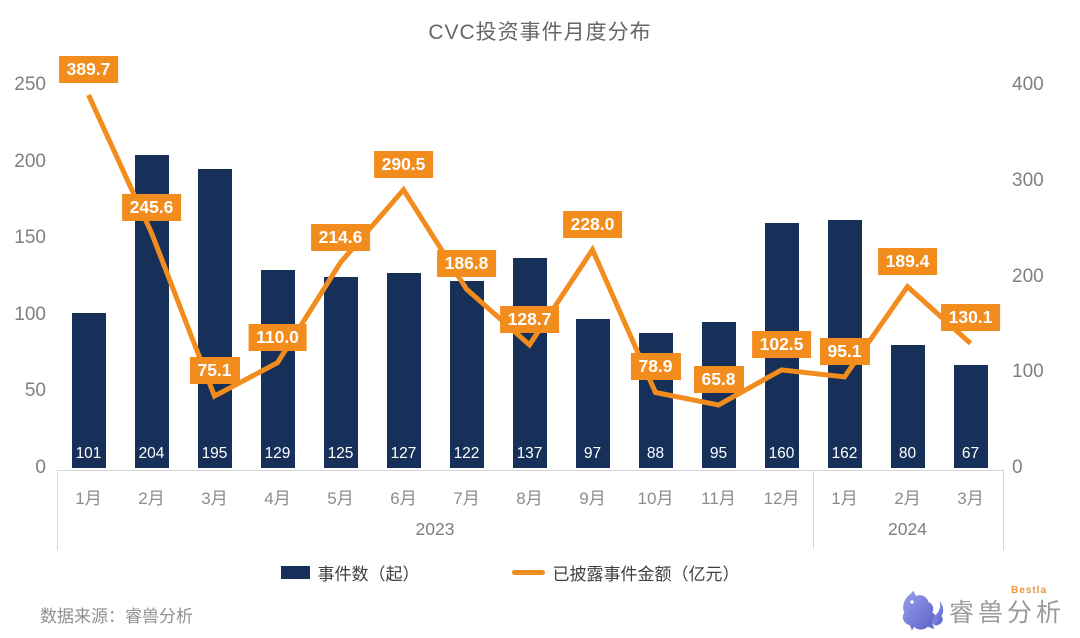  Describe the element at coordinates (530, 510) in the screenshot. I see `x-axis-band` at that location.